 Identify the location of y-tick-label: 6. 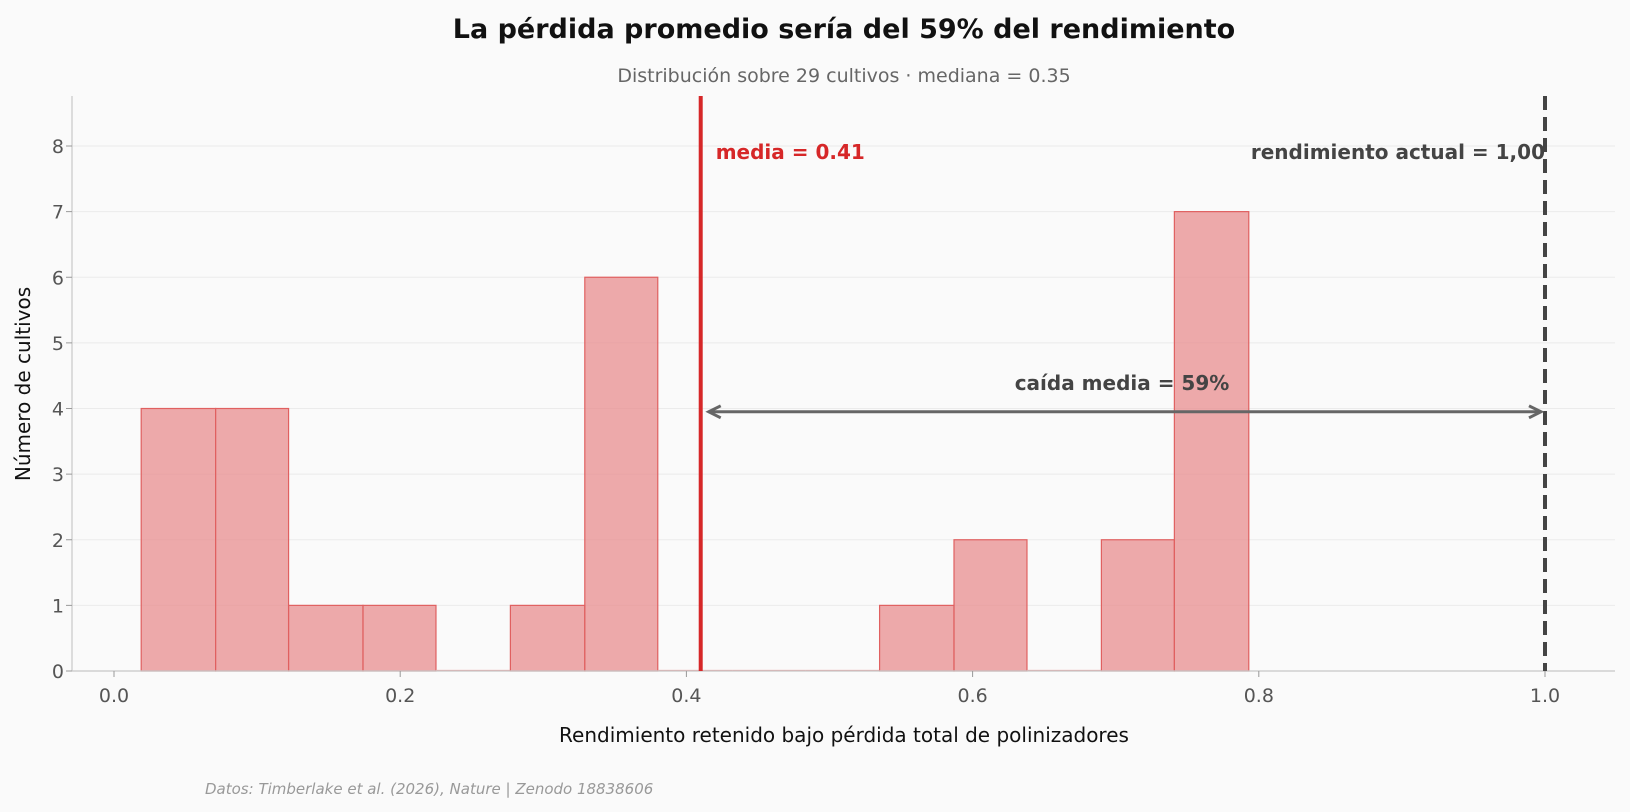
(58, 278).